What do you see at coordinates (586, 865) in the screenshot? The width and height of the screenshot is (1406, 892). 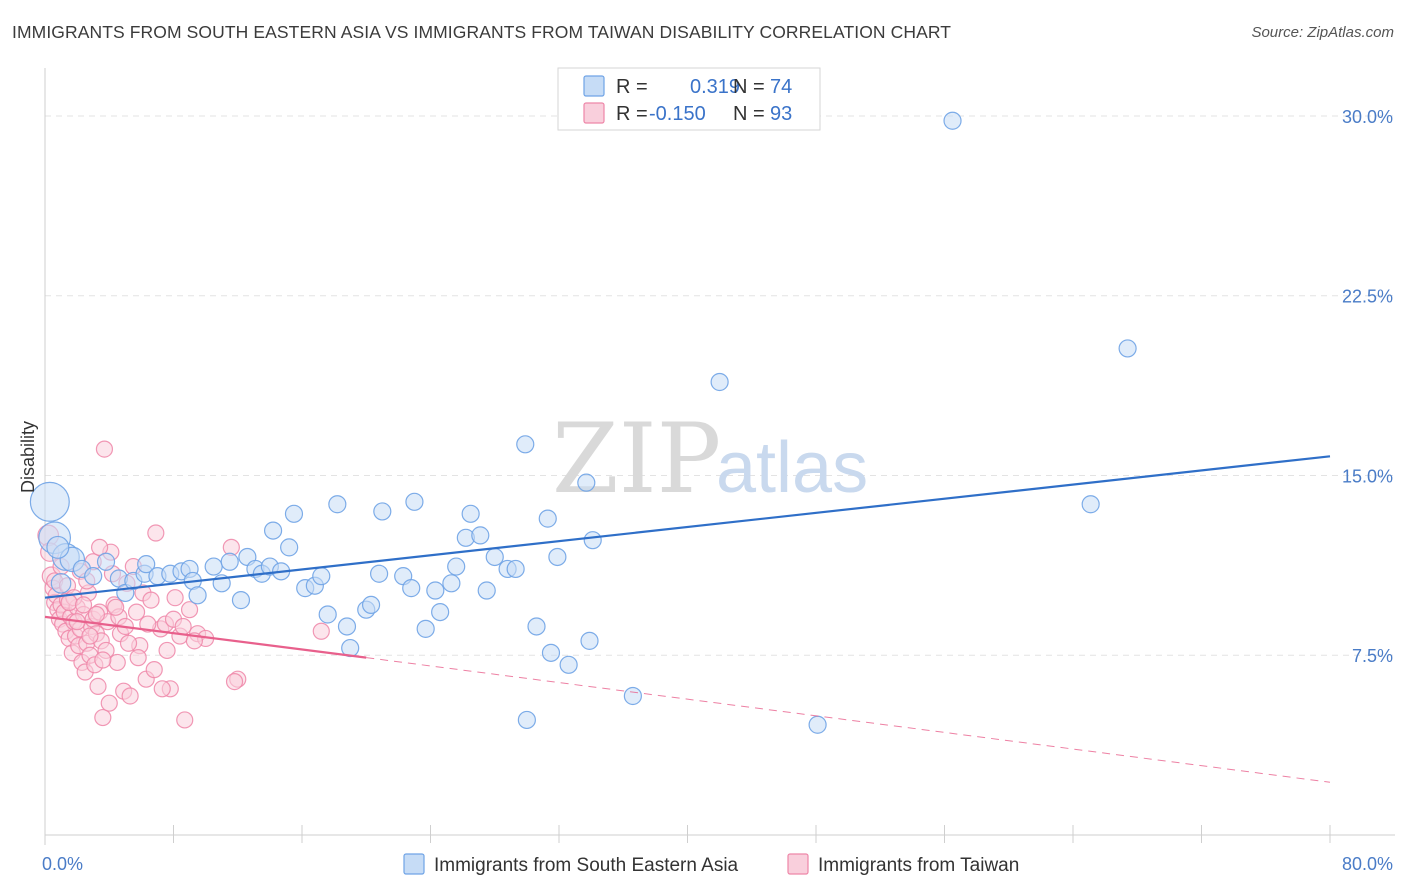 I see `bottom-legend-label-sea: Immigrants from South Eastern Asia` at bounding box center [586, 865].